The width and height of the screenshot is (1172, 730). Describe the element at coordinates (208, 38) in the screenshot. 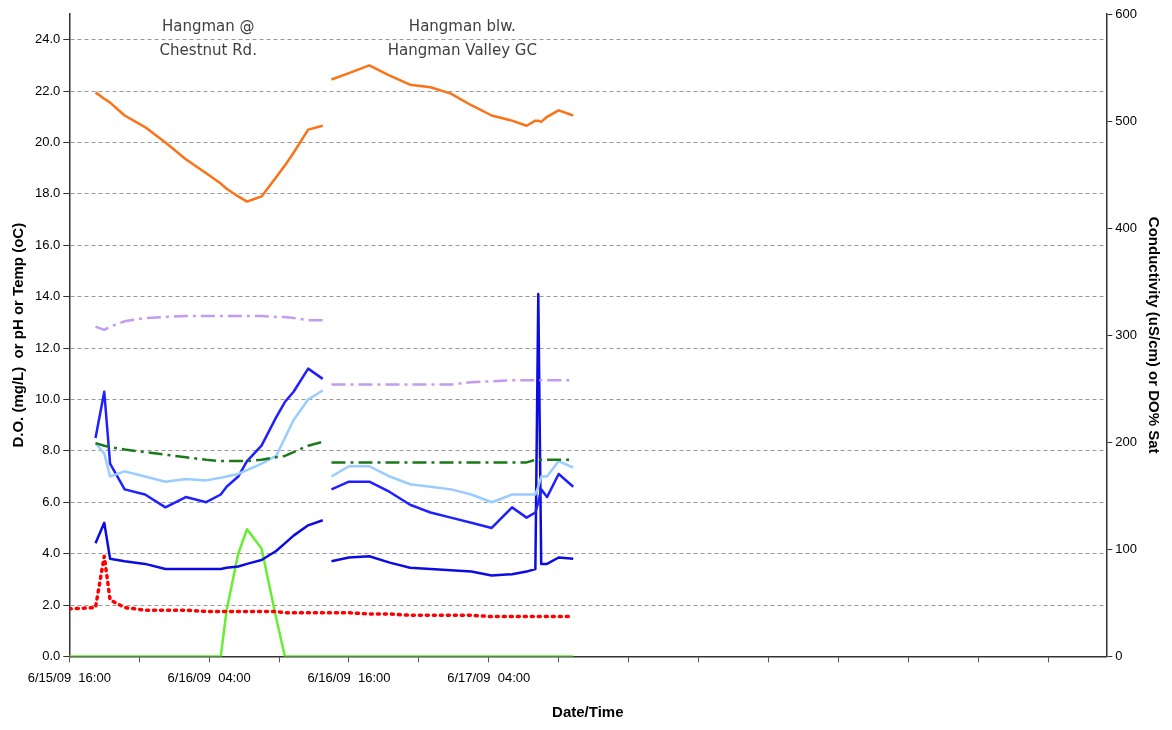

I see `annotation: Hangman @ Chestnut Rd.` at that location.